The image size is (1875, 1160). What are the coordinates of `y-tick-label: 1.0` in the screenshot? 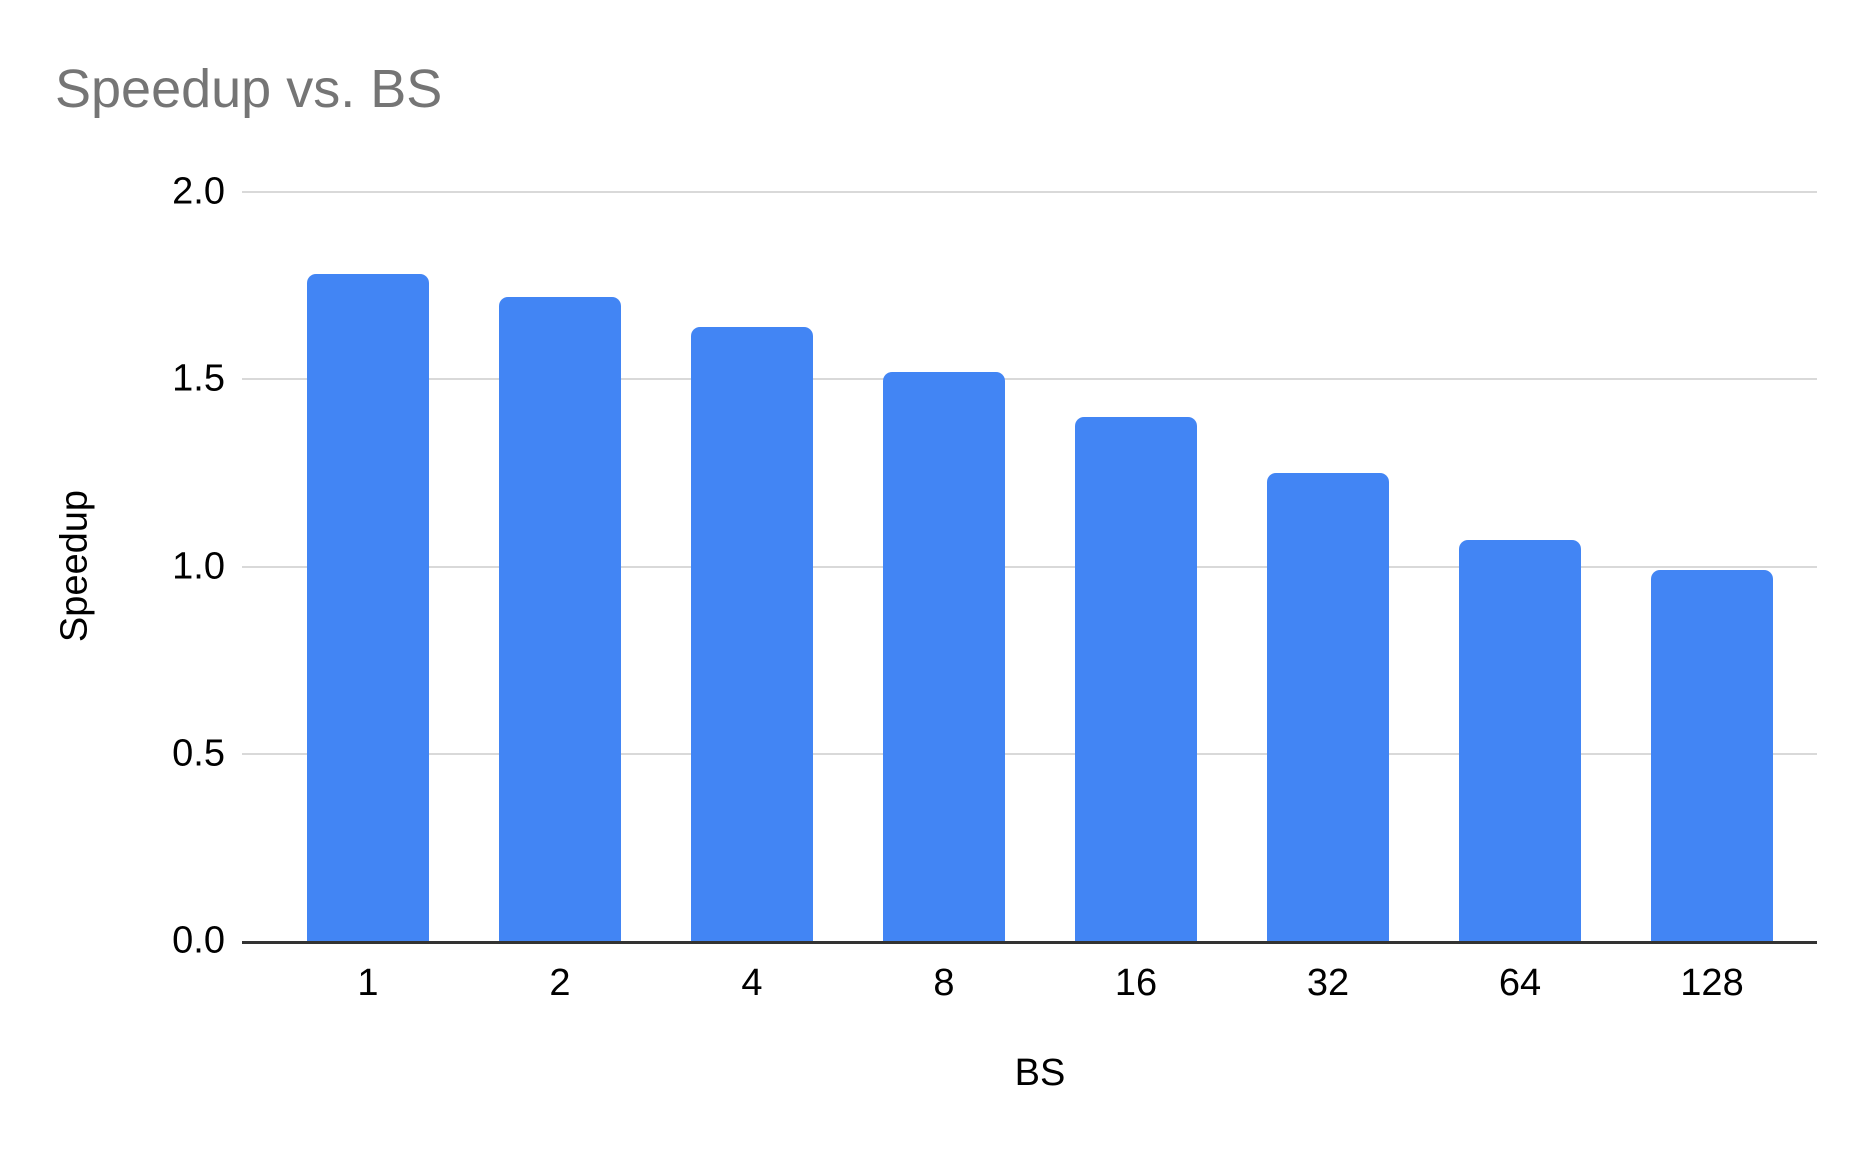 It's located at (198, 566).